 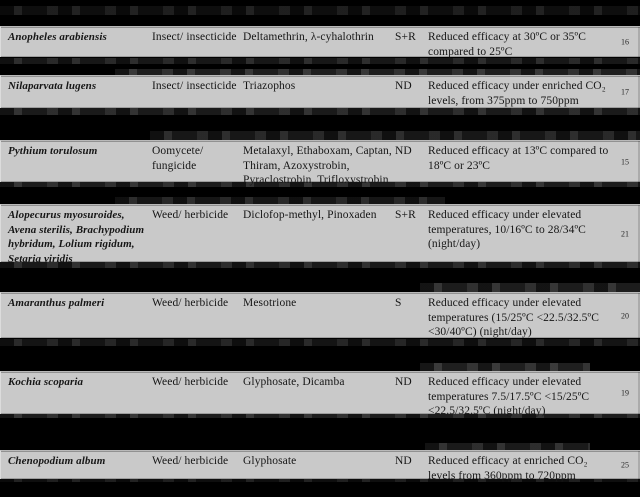 I want to click on pesticides: Glyphosate, so click(x=270, y=461).